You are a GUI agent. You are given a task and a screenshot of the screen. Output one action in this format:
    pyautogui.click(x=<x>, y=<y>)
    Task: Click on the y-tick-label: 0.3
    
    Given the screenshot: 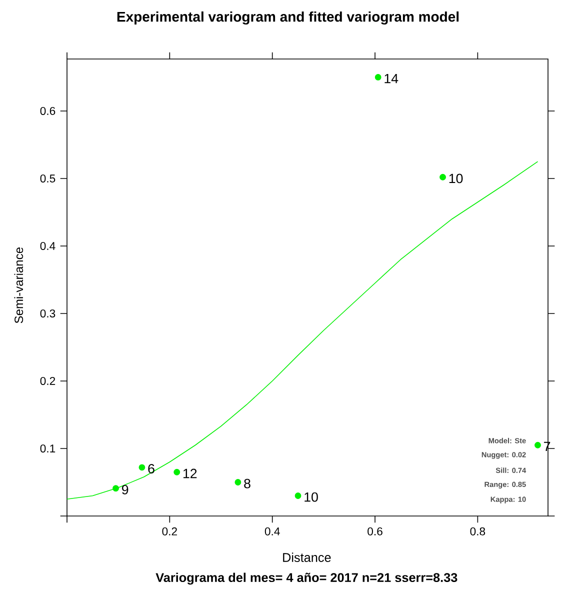 What is the action you would take?
    pyautogui.click(x=48, y=313)
    